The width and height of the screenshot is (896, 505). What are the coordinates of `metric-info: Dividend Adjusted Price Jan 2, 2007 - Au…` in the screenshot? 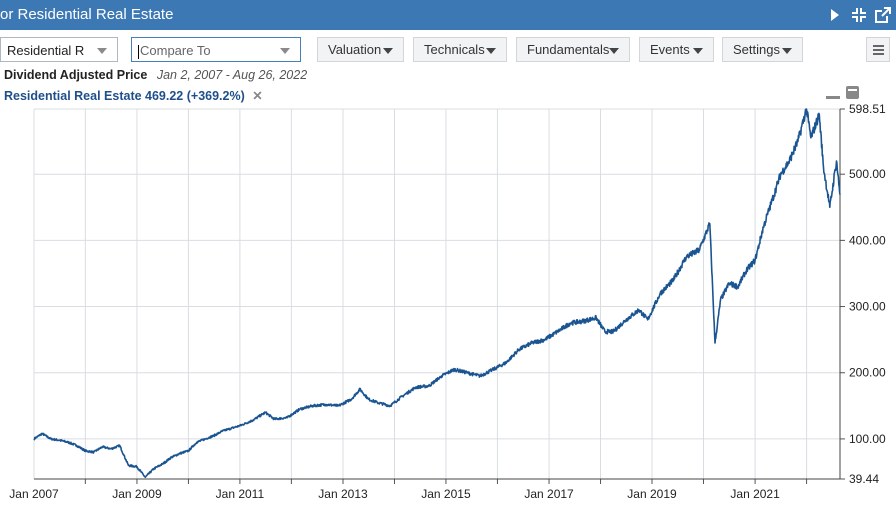 It's located at (155, 75).